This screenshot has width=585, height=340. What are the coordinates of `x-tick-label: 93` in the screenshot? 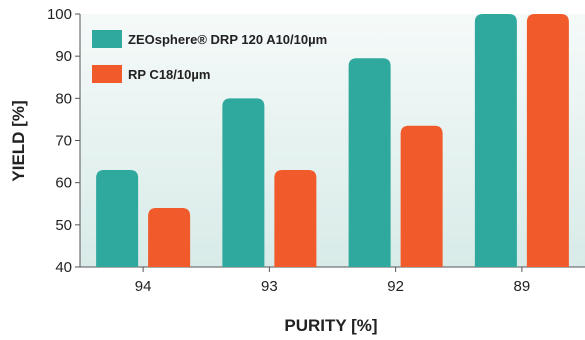 It's located at (269, 286).